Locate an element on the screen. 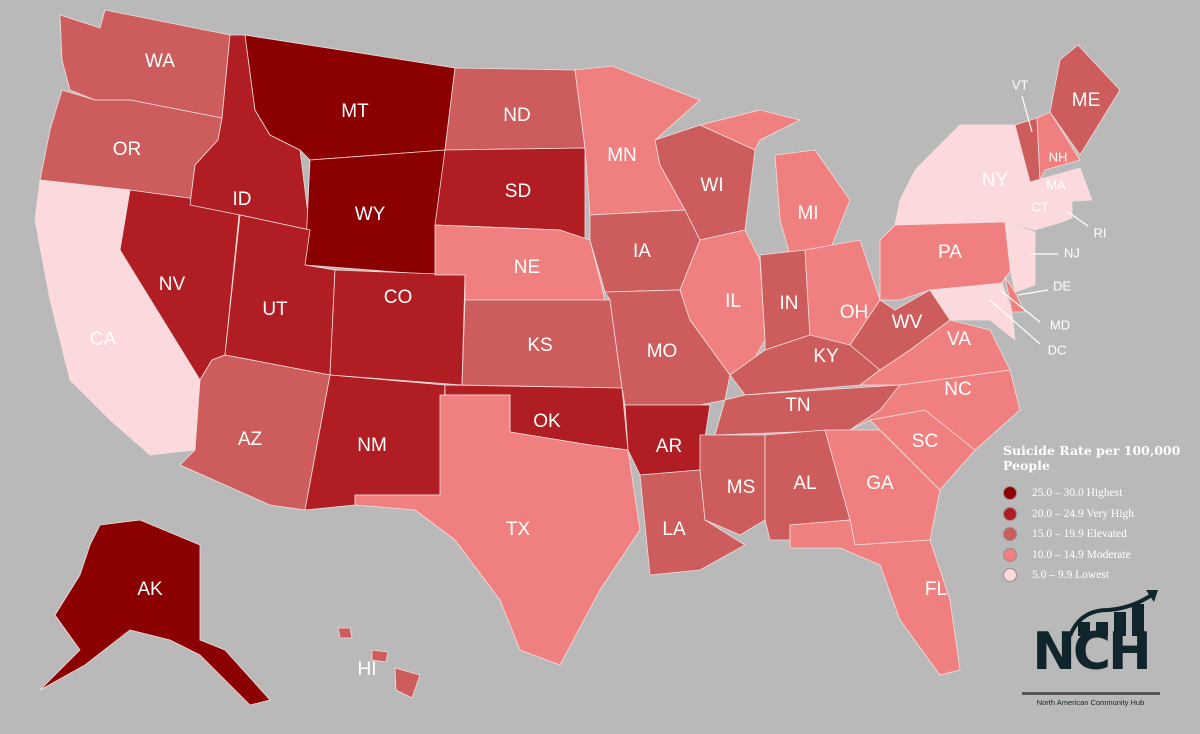 Image resolution: width=1200 pixels, height=734 pixels. state-label-me: ME is located at coordinates (1086, 100).